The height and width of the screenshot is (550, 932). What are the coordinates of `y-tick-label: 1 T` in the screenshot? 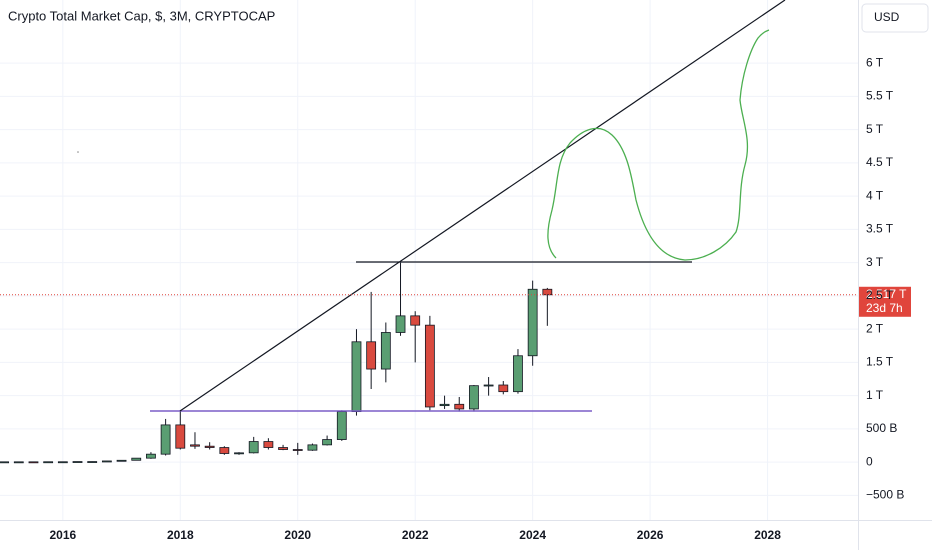 It's located at (875, 395).